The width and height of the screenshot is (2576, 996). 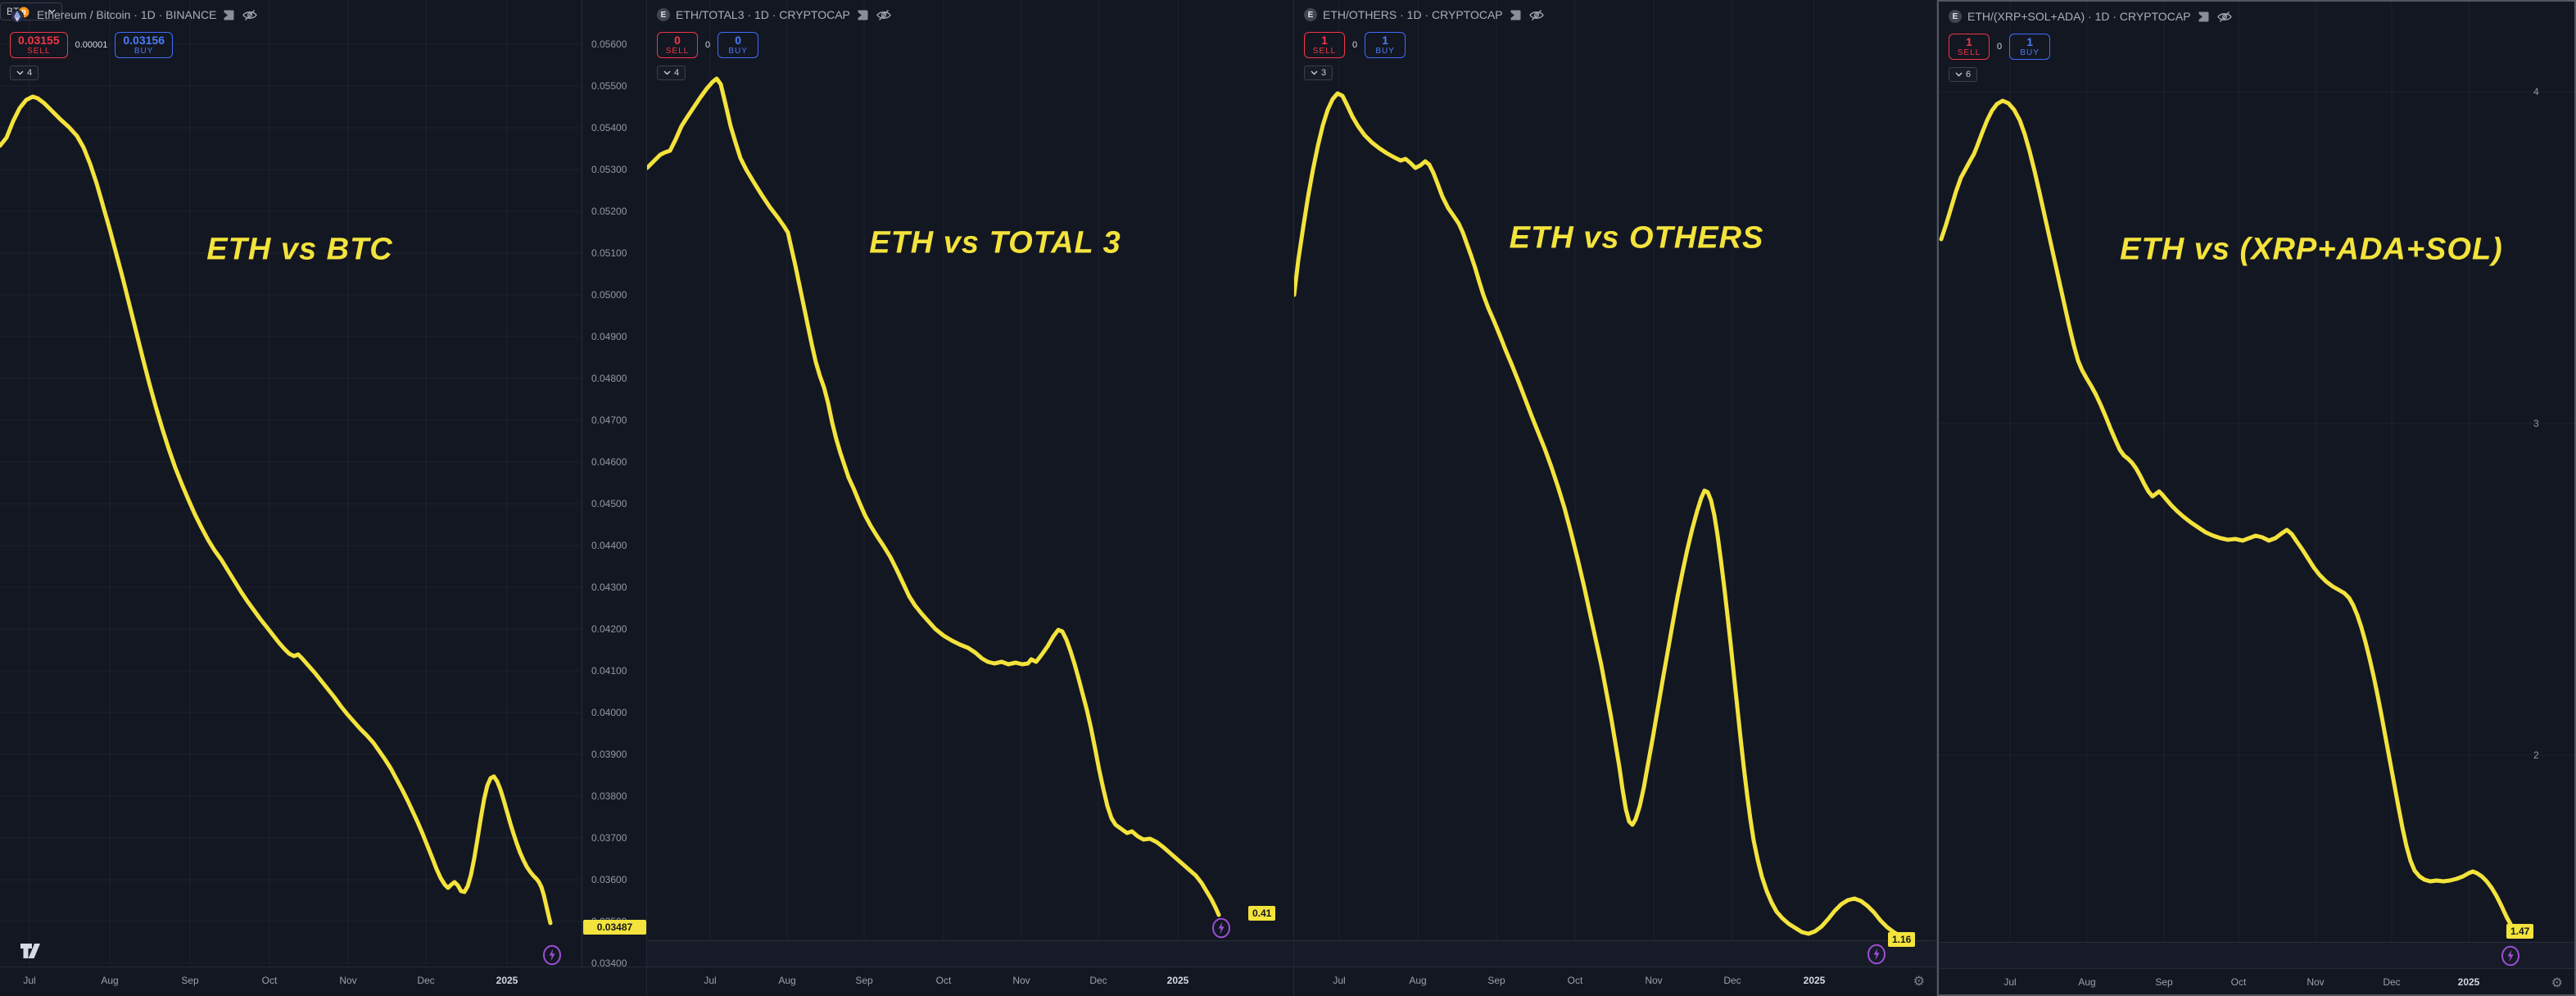 I want to click on buy-button: 0 BUY, so click(x=738, y=45).